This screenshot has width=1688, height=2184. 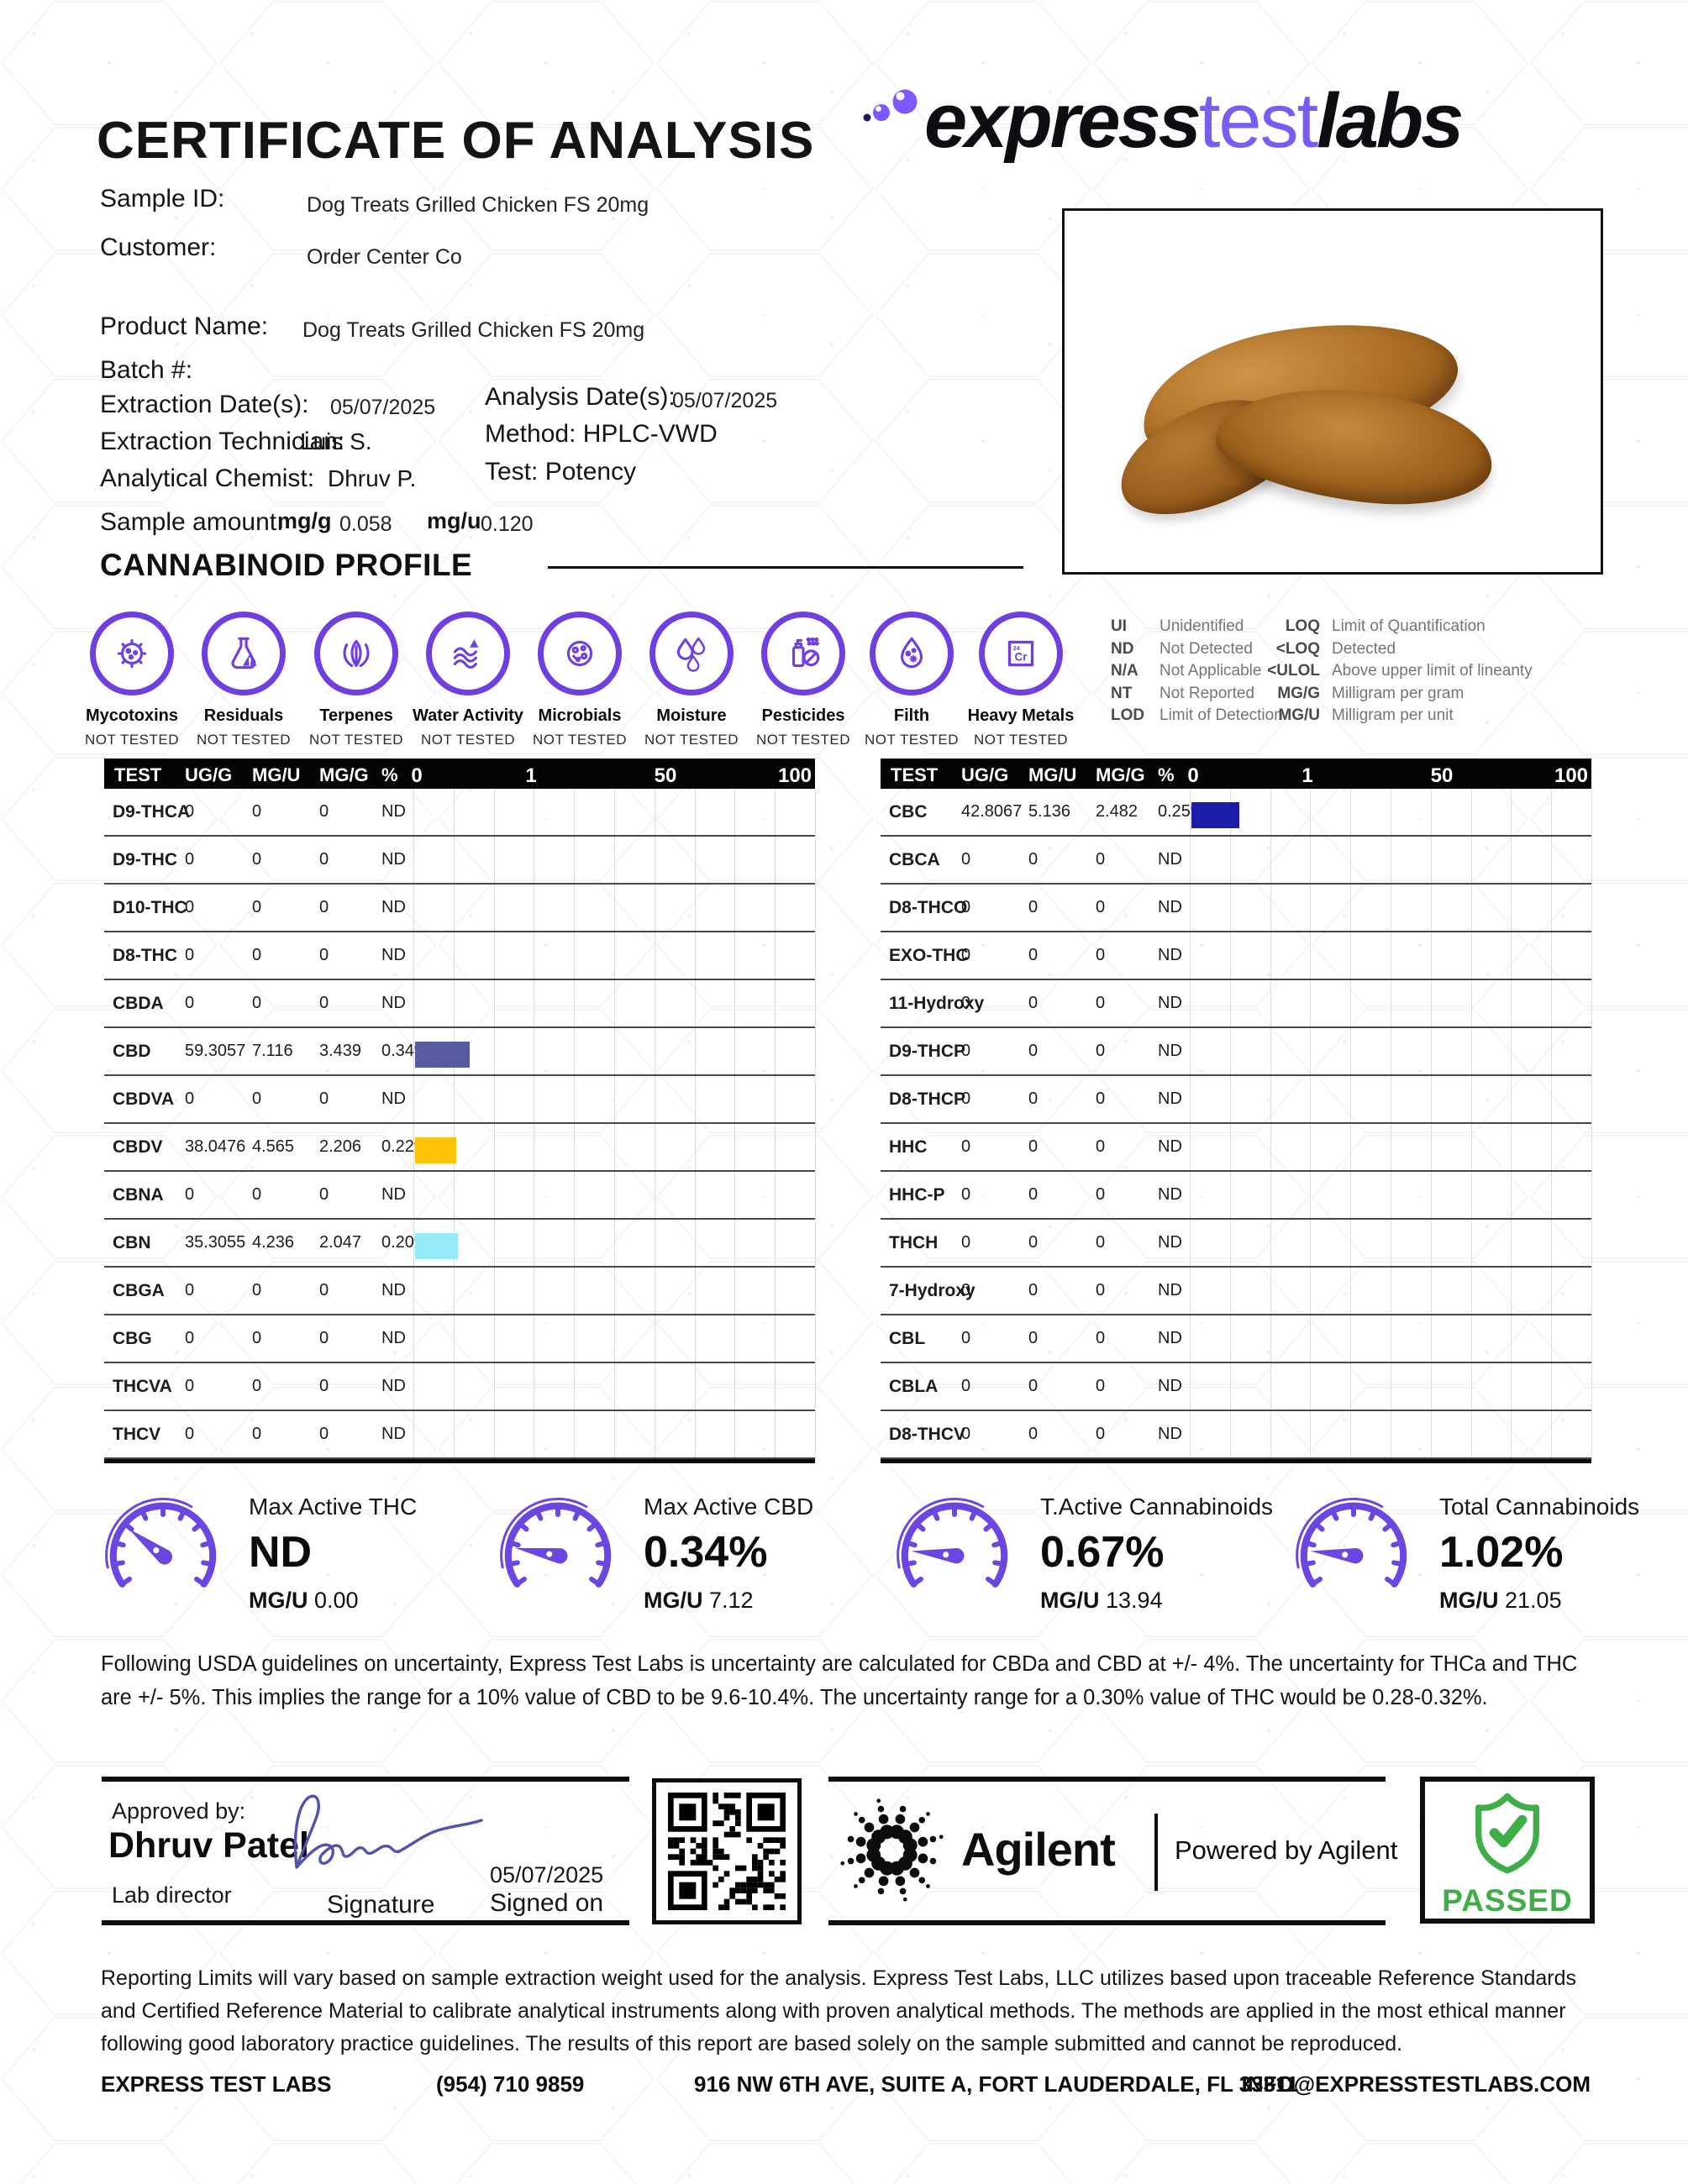 I want to click on method-line: Method: HPLC-VWD, so click(x=601, y=434).